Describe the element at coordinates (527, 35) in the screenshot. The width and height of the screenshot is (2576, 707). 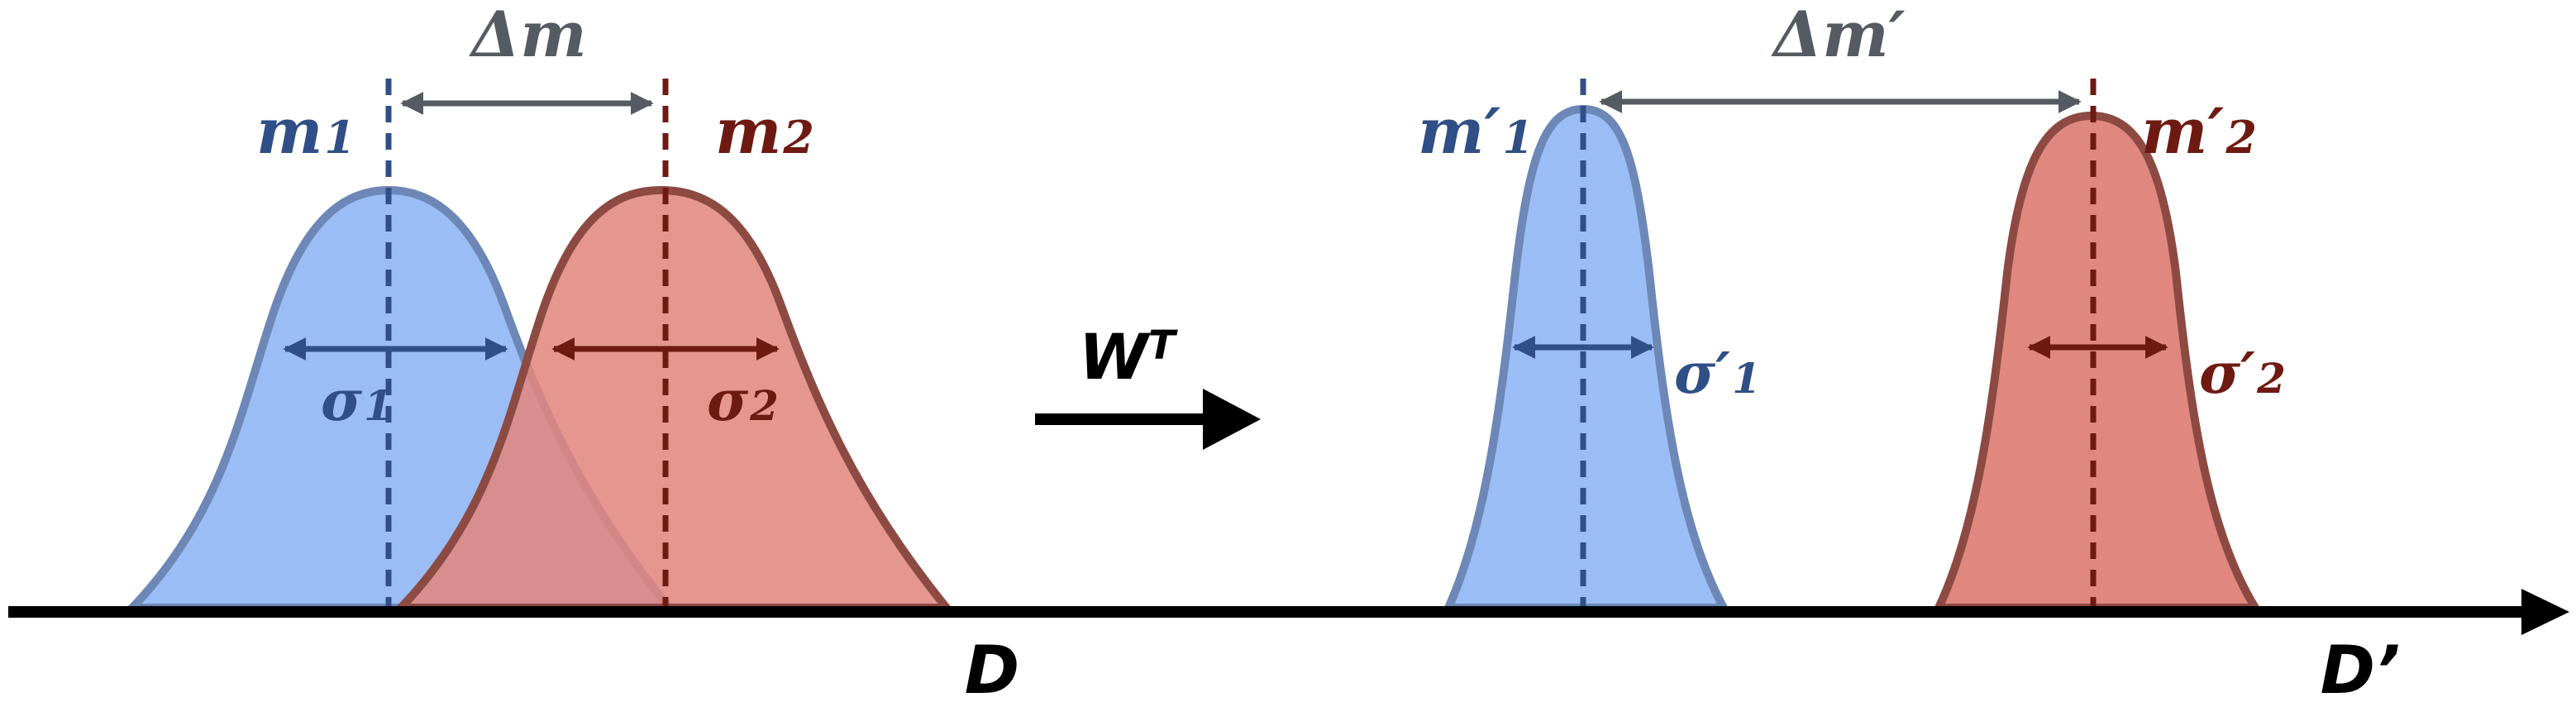
I see `delta-m-label: Δm` at that location.